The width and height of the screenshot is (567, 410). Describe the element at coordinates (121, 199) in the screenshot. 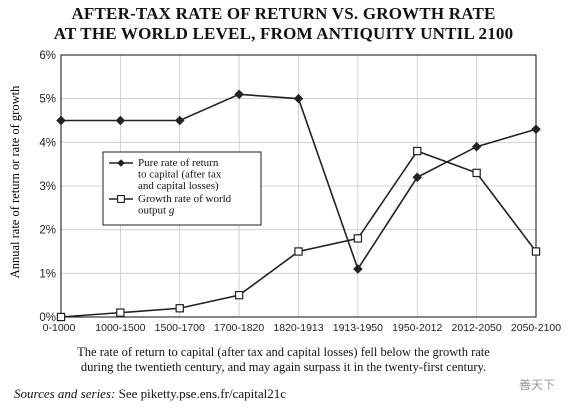

I see `legend-marker-square` at that location.